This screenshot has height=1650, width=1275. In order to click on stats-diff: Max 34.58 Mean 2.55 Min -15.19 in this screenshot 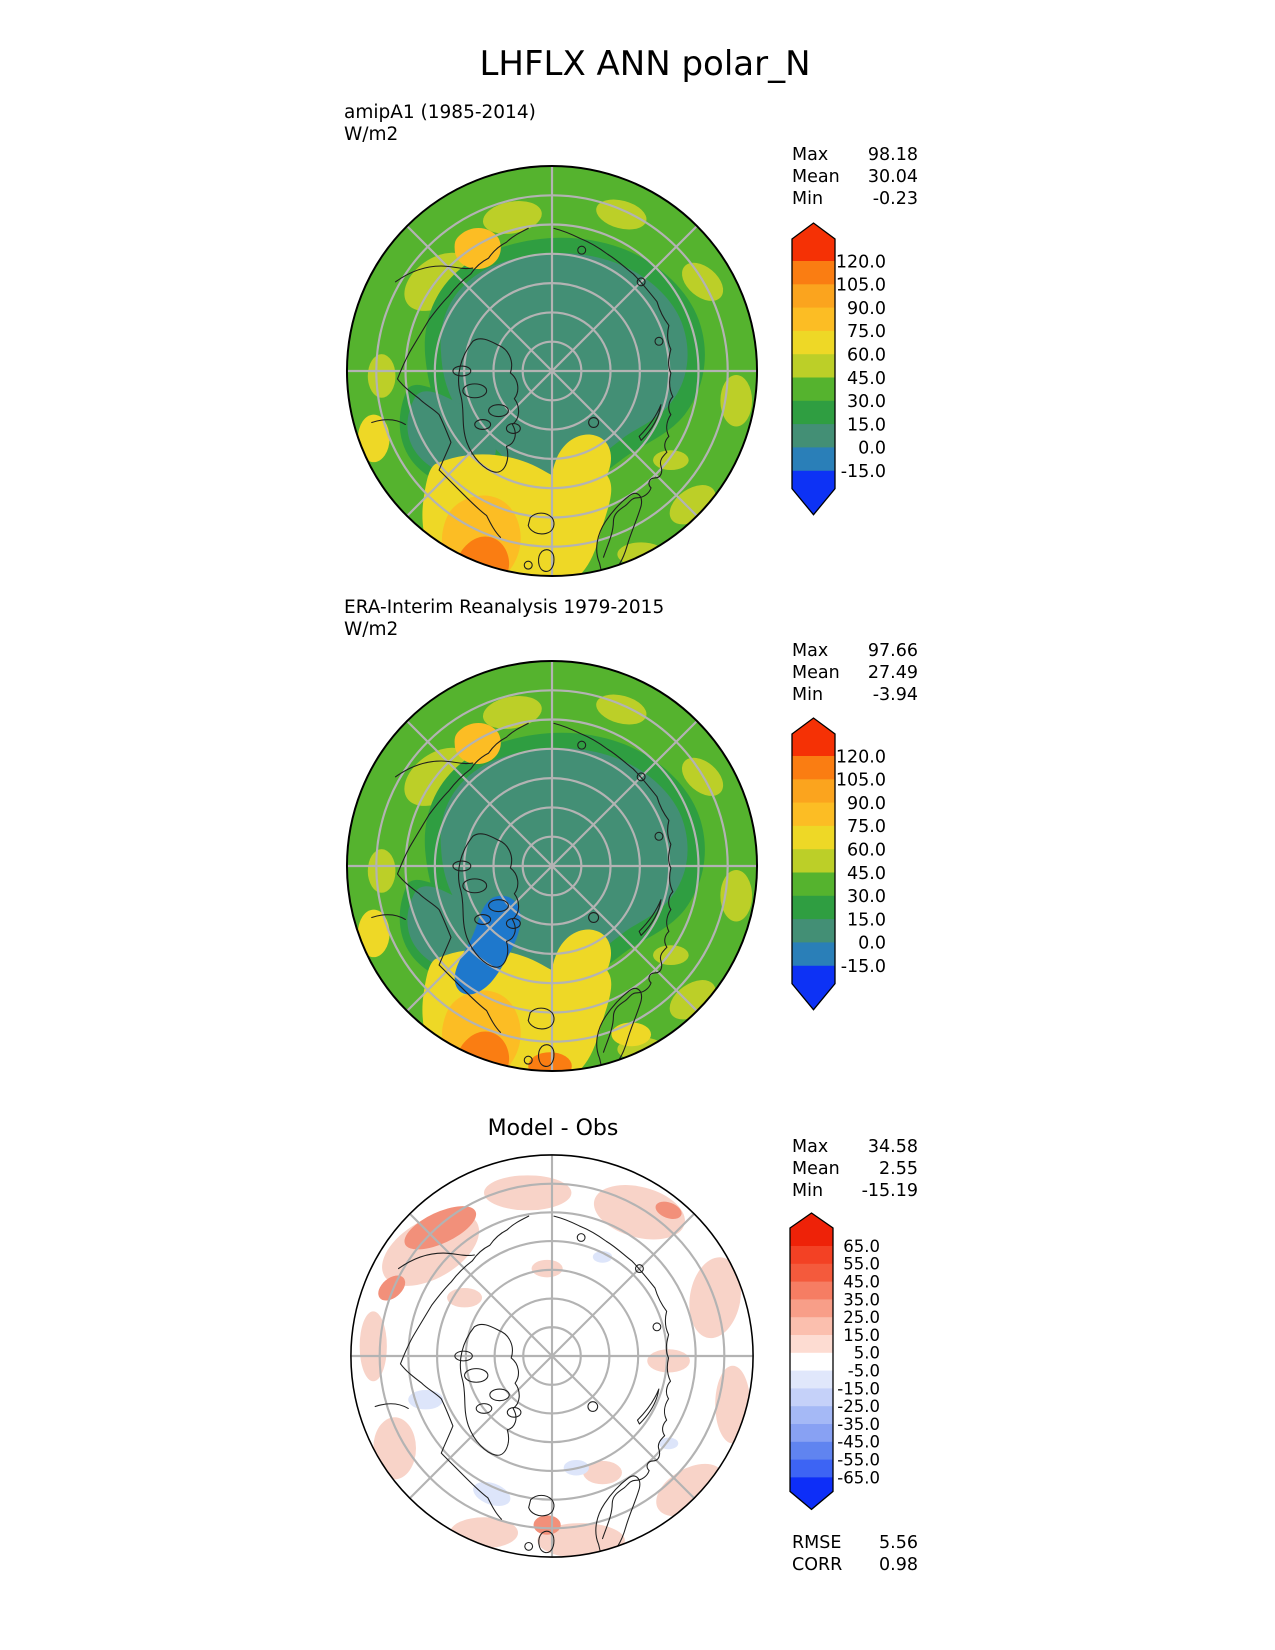, I will do `click(855, 1169)`.